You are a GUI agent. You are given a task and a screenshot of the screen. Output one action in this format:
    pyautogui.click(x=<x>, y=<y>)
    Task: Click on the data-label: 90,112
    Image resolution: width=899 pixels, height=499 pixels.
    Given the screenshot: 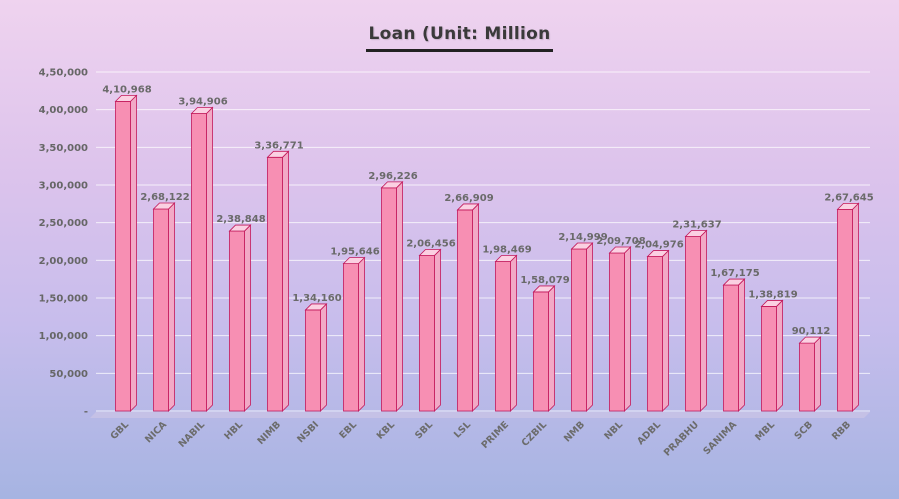 What is the action you would take?
    pyautogui.click(x=811, y=331)
    